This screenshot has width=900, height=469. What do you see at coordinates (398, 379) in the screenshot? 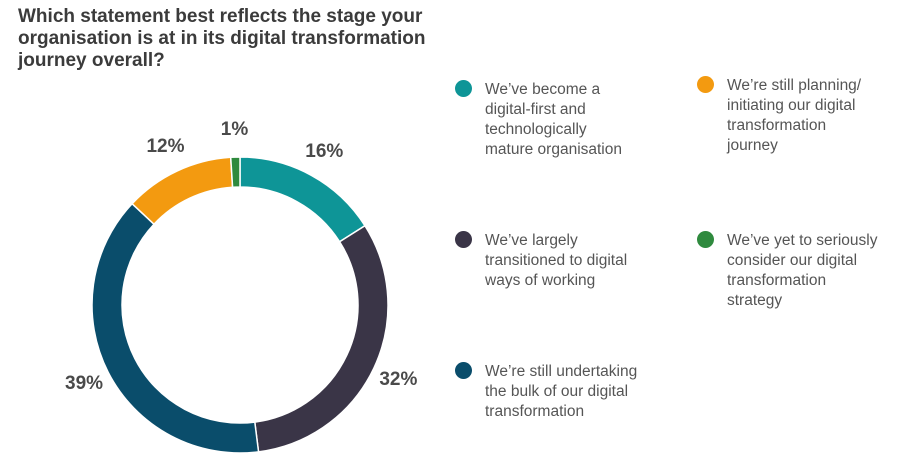
I see `slice-value-label: 32%` at bounding box center [398, 379].